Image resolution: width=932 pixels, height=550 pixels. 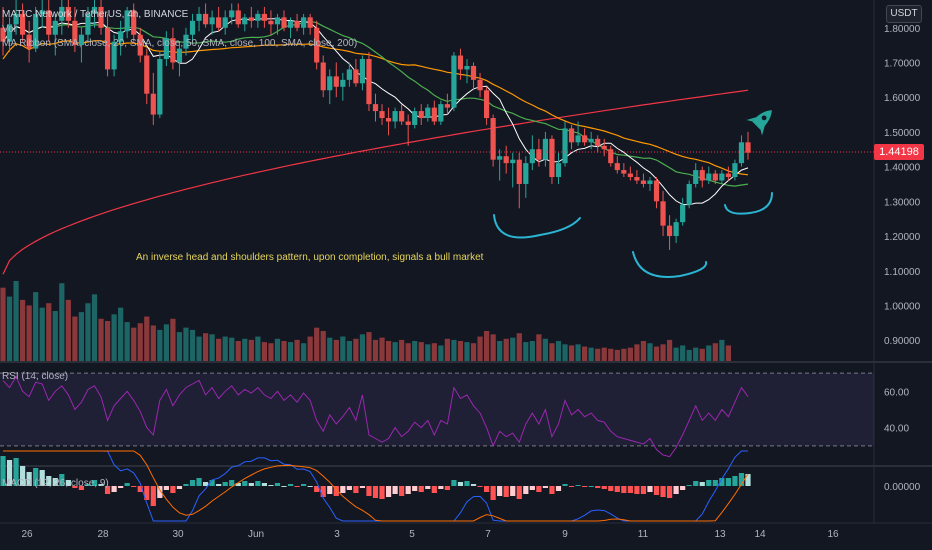 What do you see at coordinates (902, 29) in the screenshot?
I see `price-tick-label: 1.80000` at bounding box center [902, 29].